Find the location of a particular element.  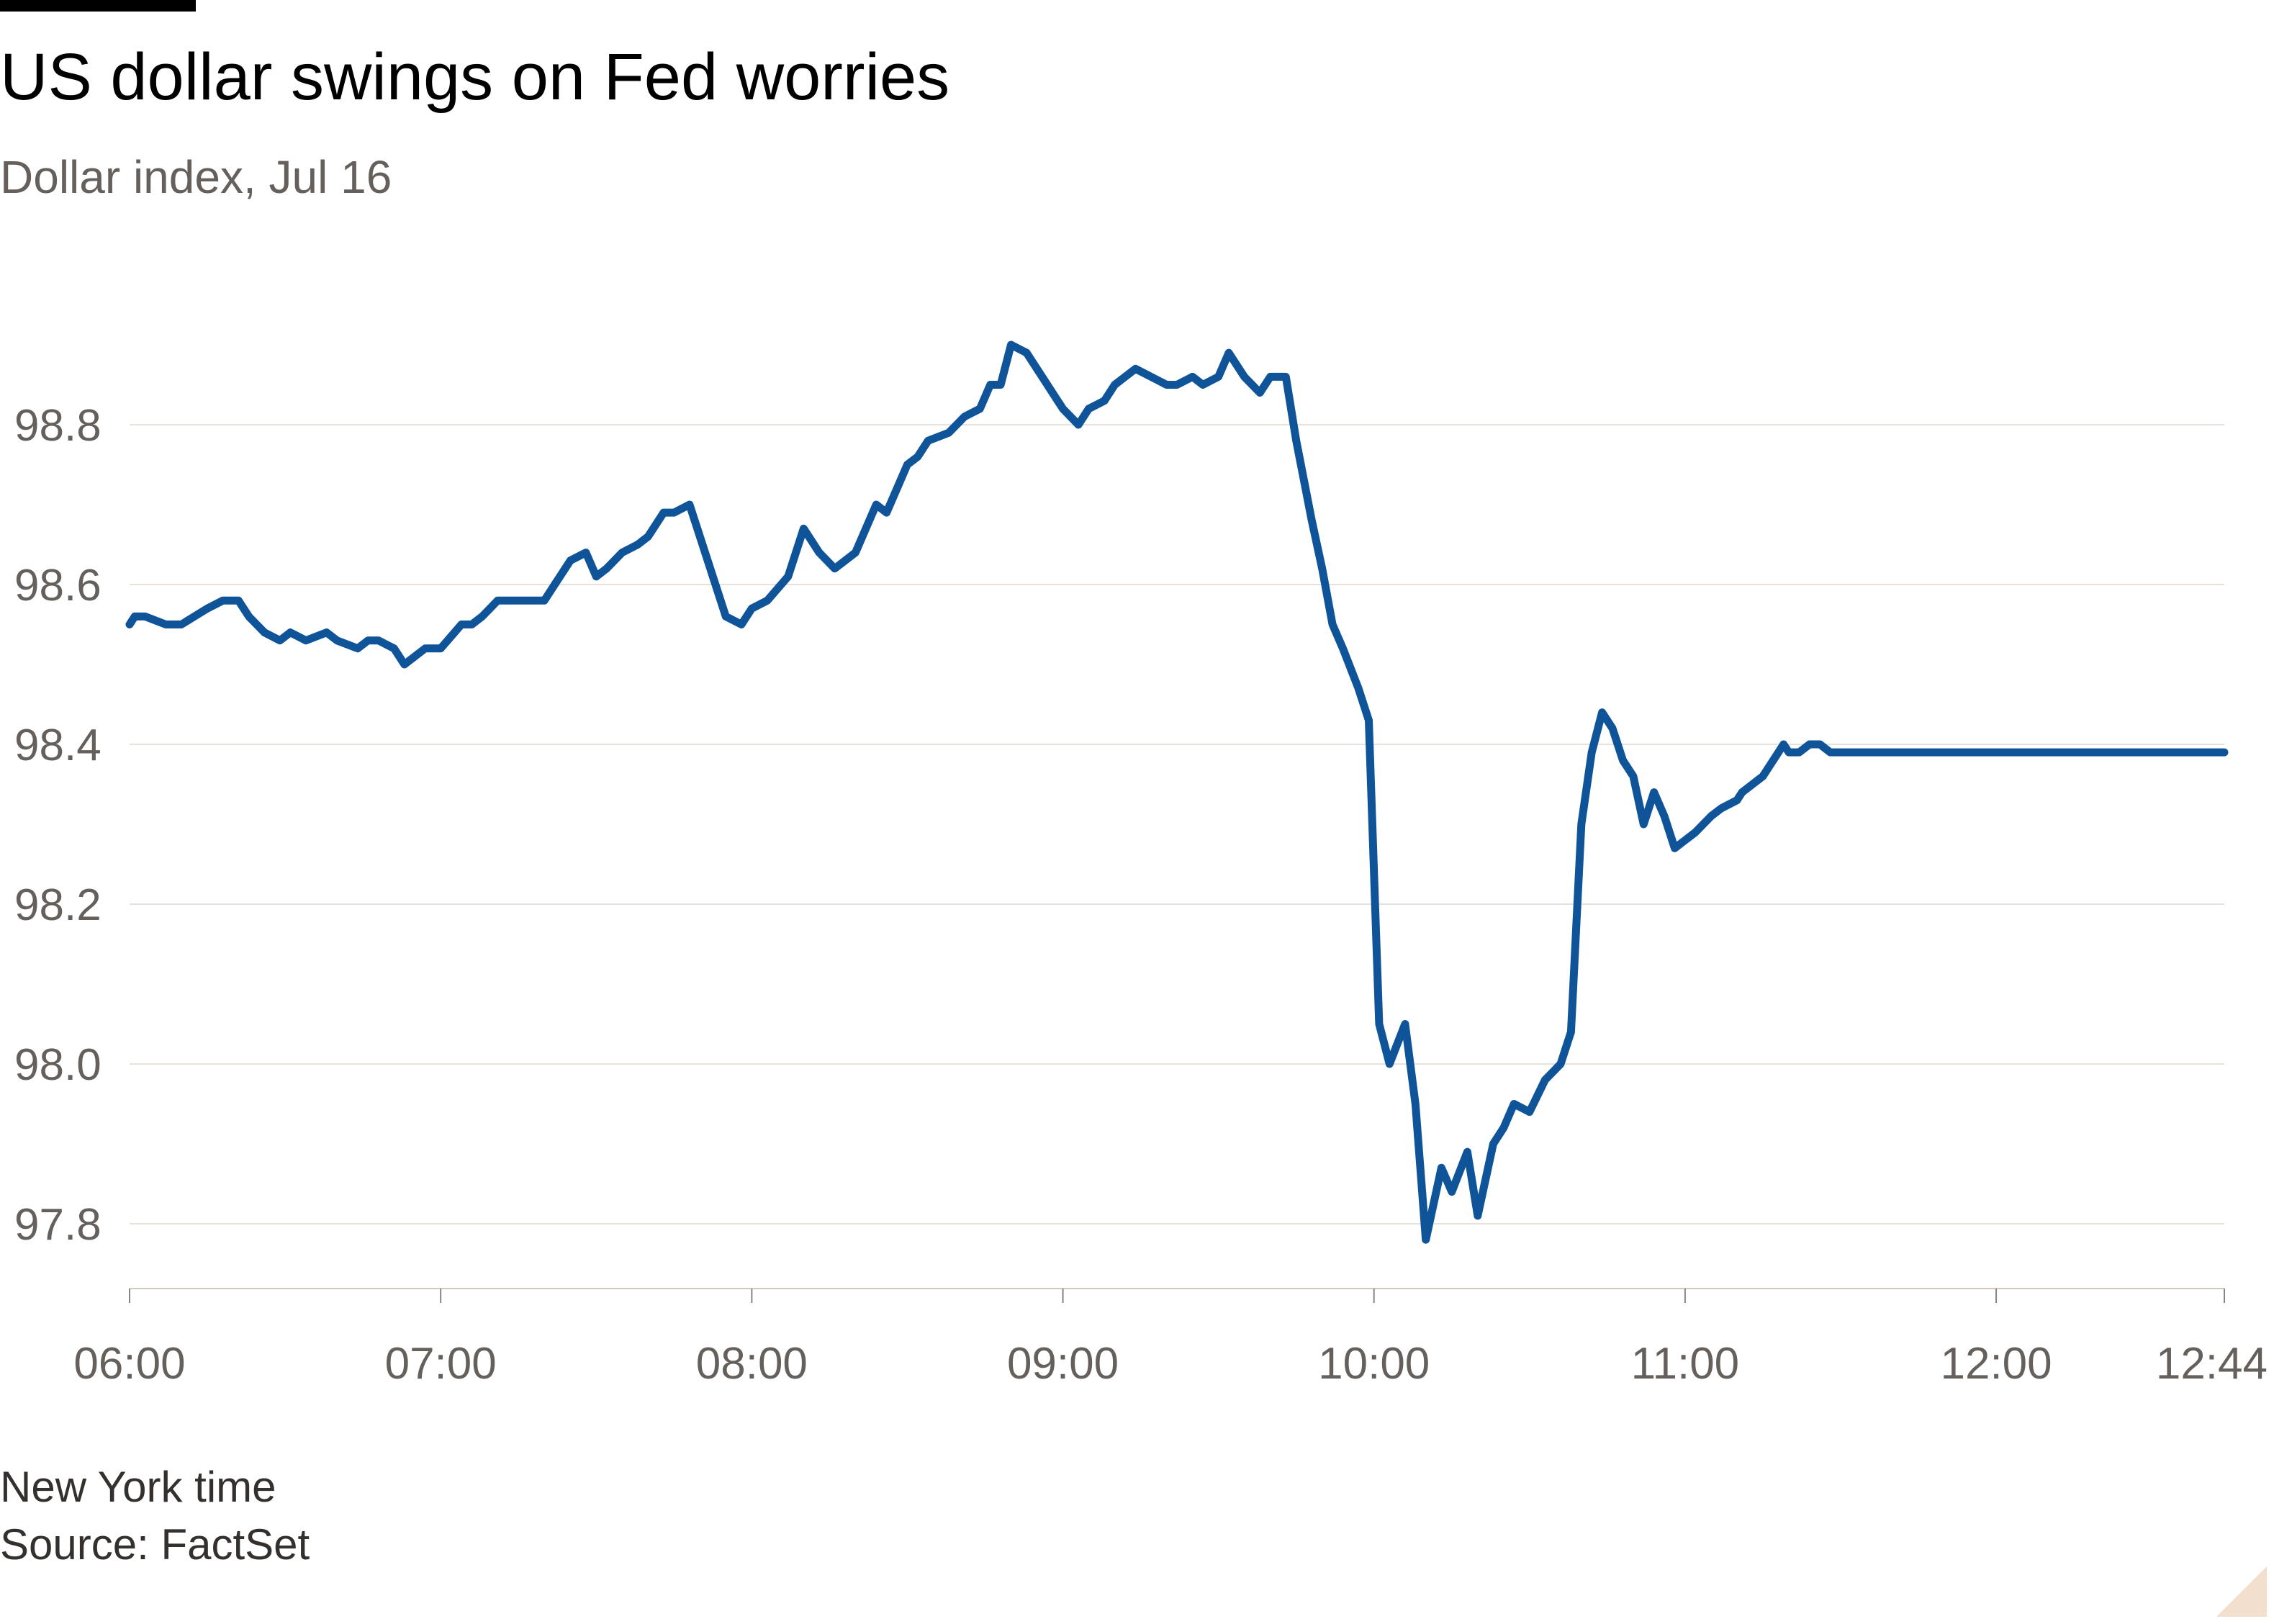

y-tick-label: 97.8 is located at coordinates (58, 1225).